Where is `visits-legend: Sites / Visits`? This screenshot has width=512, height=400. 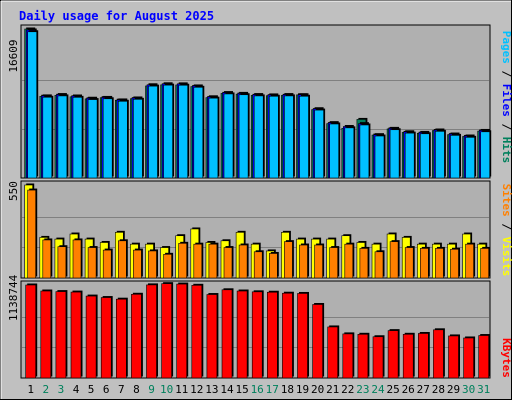 visits-legend: Sites / Visits is located at coordinates (506, 230).